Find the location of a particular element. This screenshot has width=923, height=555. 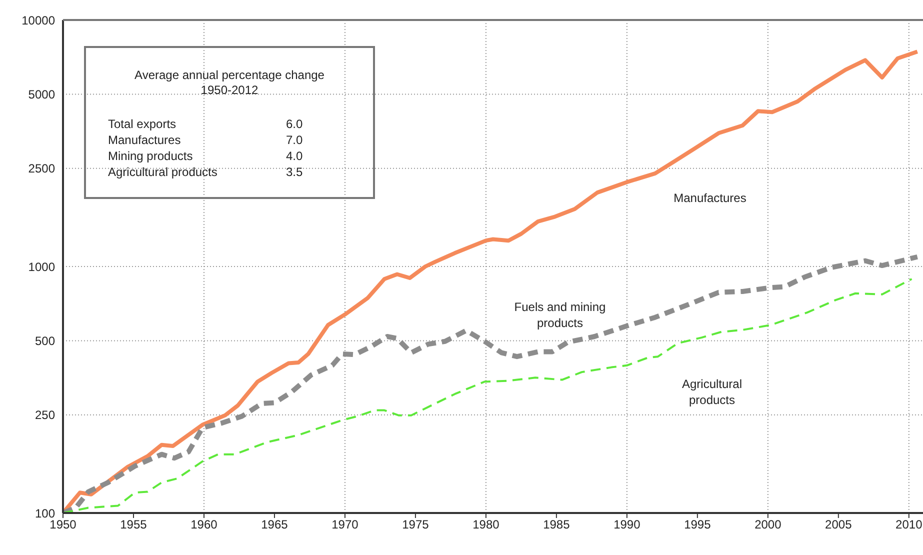

y-tick-label: 10000 is located at coordinates (39, 20).